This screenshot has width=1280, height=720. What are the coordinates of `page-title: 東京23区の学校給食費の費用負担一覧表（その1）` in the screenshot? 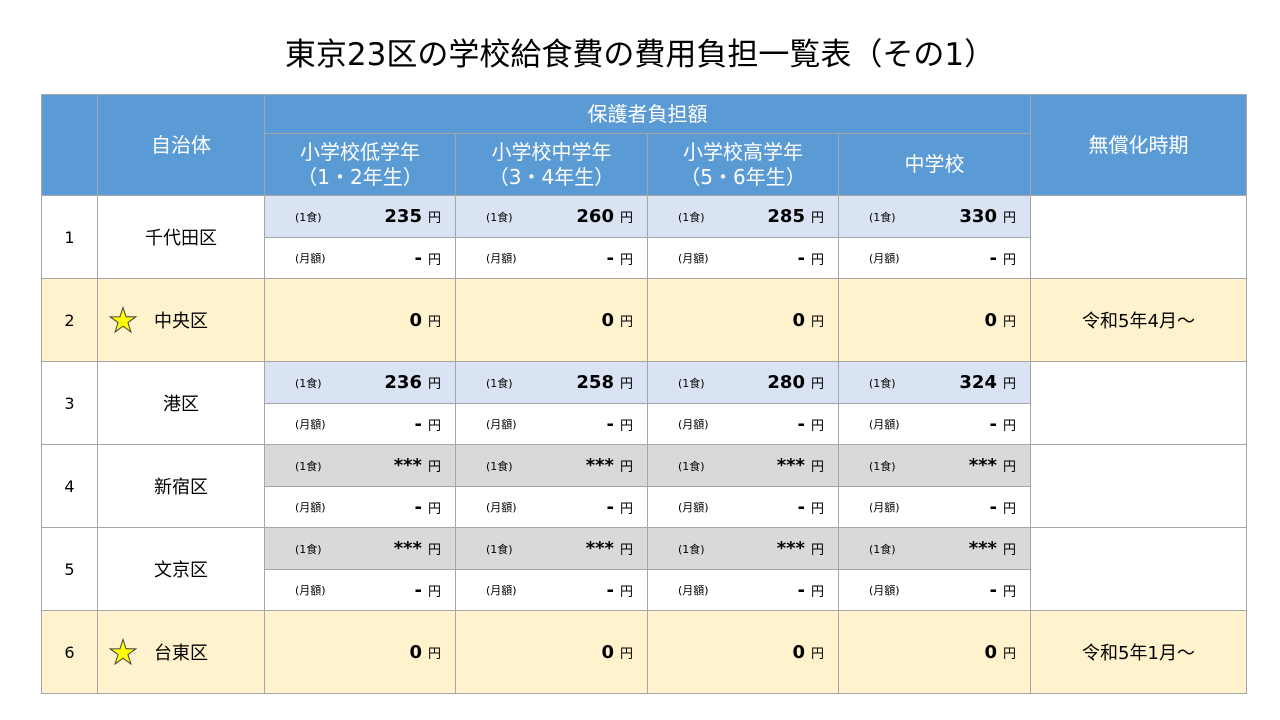 It's located at (640, 55).